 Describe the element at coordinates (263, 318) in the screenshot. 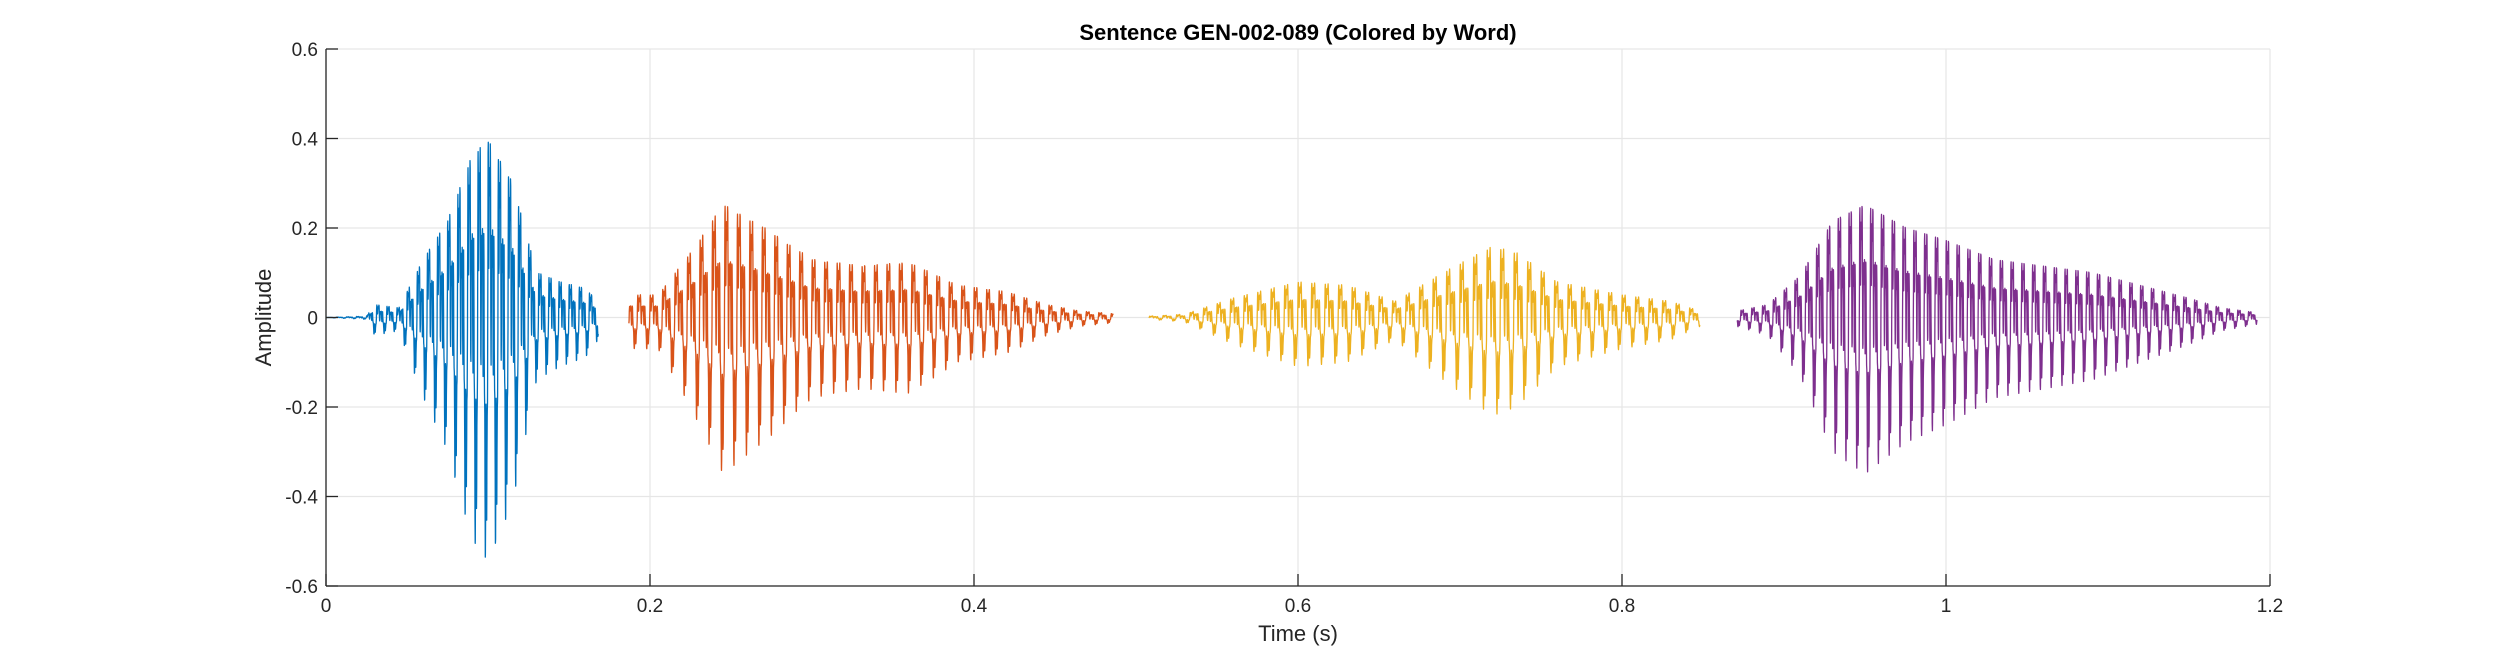

I see `y-axis-label: Amplitude` at that location.